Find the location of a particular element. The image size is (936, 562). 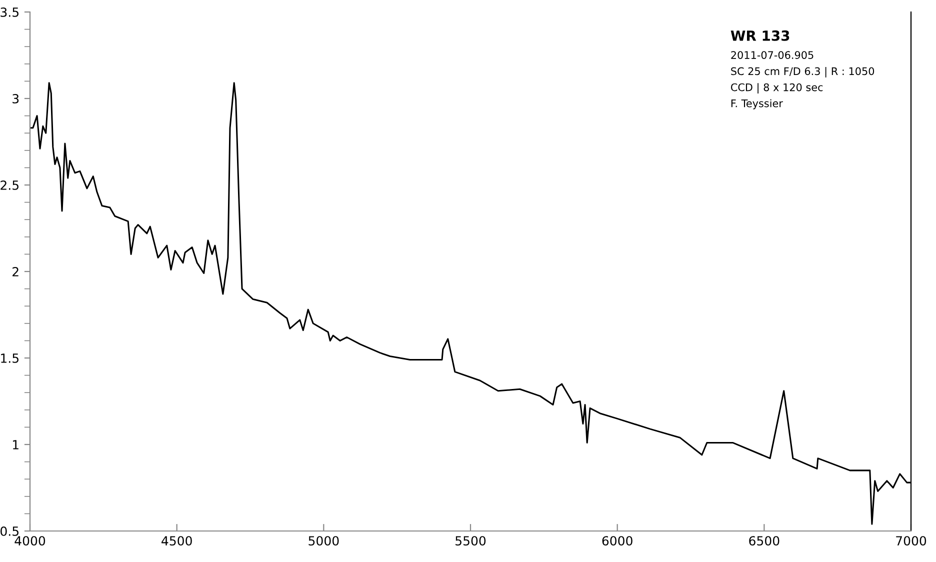

x-tick-label: 4000 is located at coordinates (30, 541).